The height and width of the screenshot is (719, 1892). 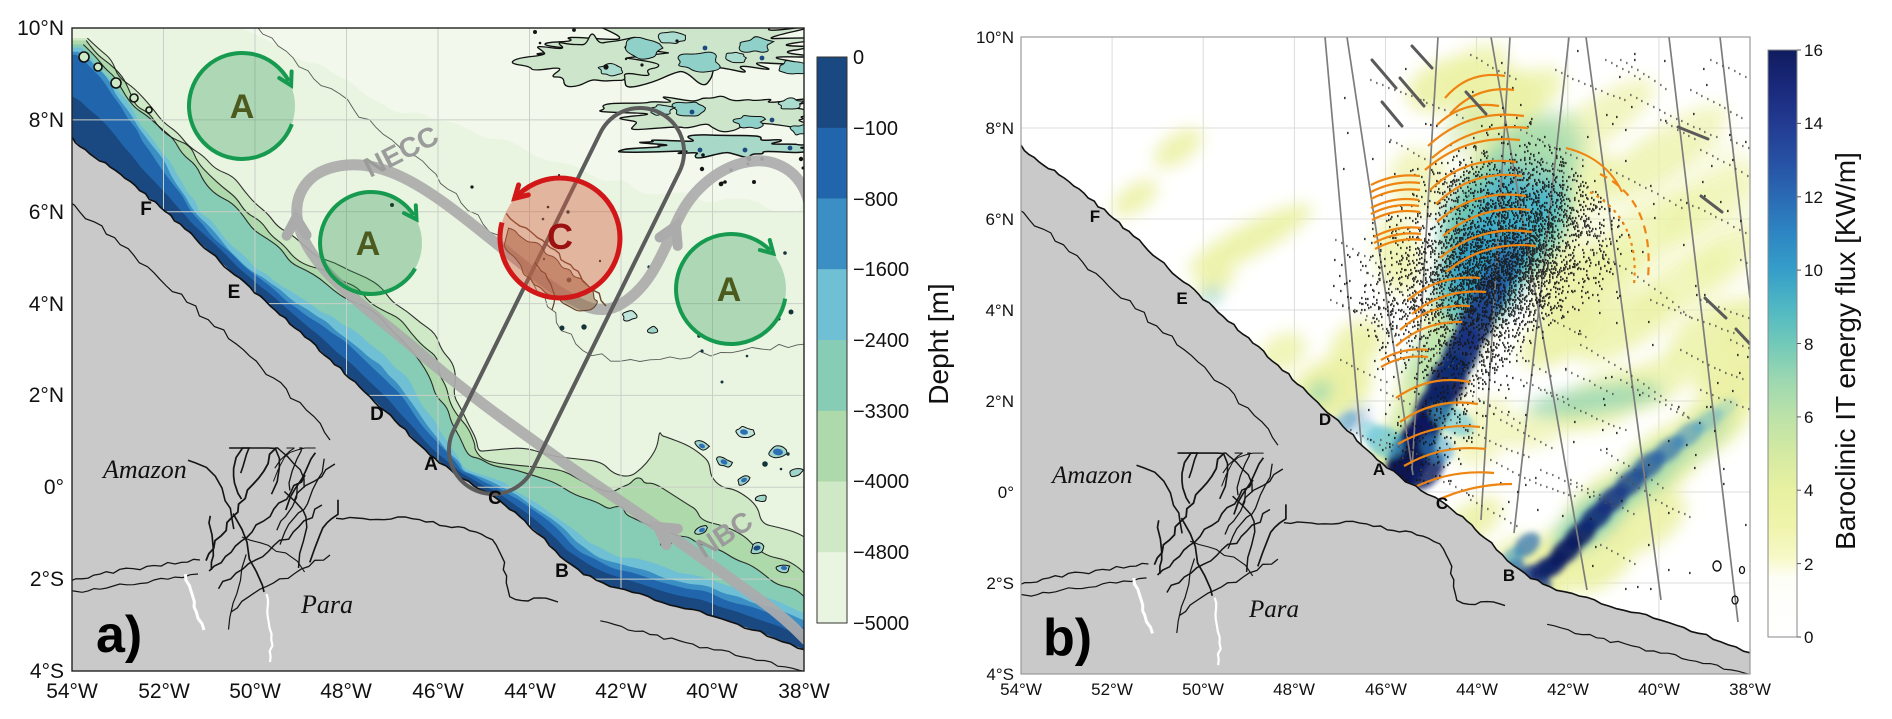 I want to click on svg-text: 6, so click(x=1808, y=417).